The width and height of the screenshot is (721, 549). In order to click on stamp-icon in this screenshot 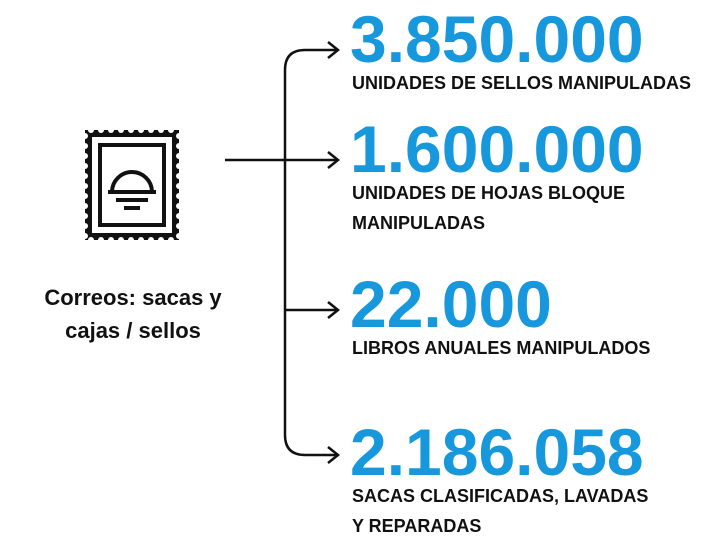, I will do `click(132, 185)`.